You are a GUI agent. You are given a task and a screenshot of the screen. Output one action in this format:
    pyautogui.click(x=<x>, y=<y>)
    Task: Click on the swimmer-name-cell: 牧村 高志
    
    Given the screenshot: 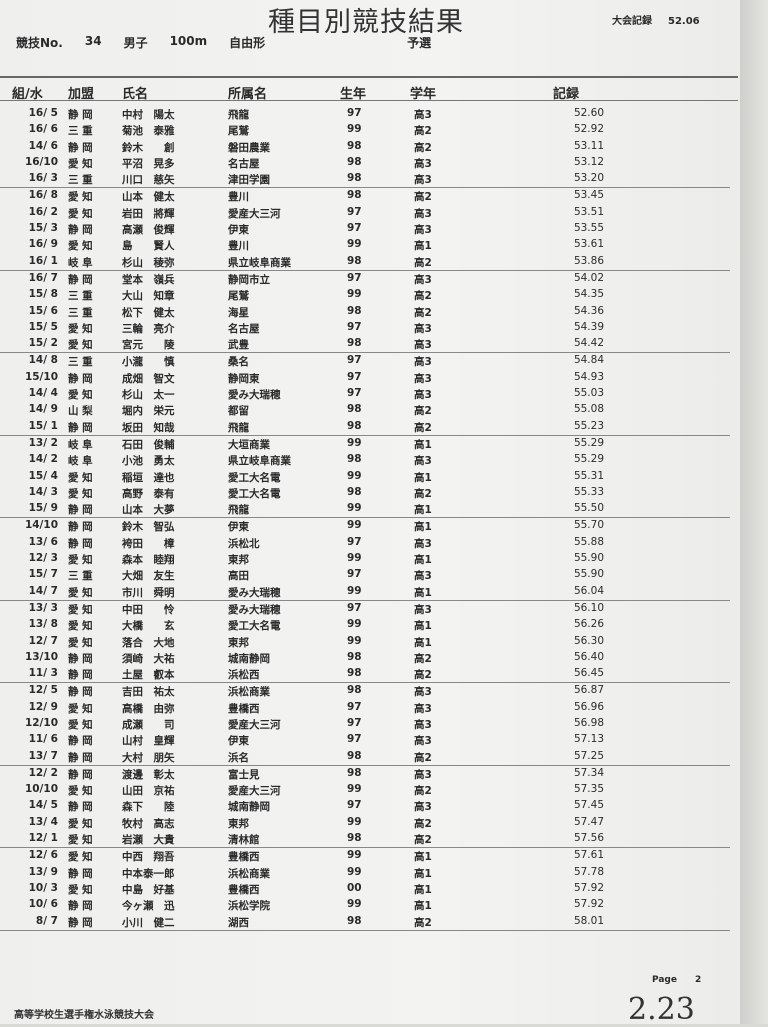 What is the action you would take?
    pyautogui.click(x=148, y=823)
    